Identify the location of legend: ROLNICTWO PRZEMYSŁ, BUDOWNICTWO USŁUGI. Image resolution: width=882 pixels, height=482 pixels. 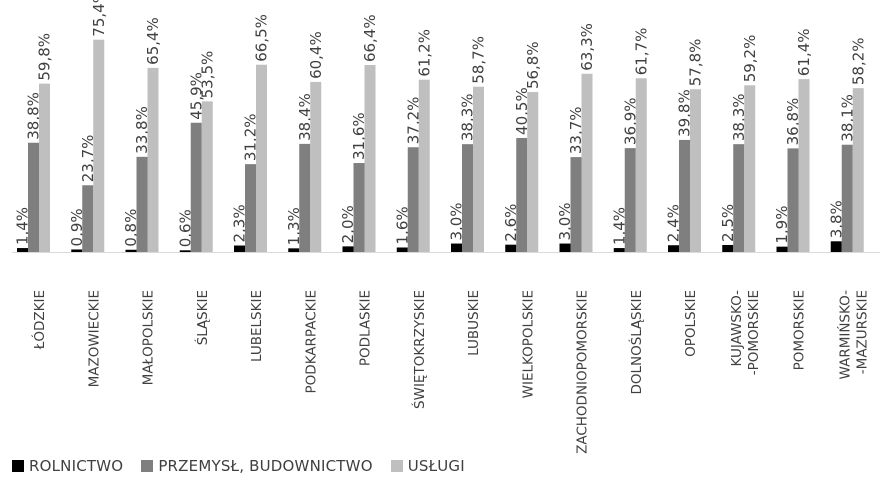
(247, 466).